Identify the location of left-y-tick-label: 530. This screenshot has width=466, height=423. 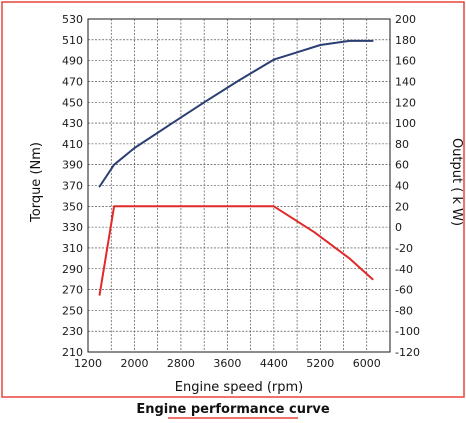
(72, 19).